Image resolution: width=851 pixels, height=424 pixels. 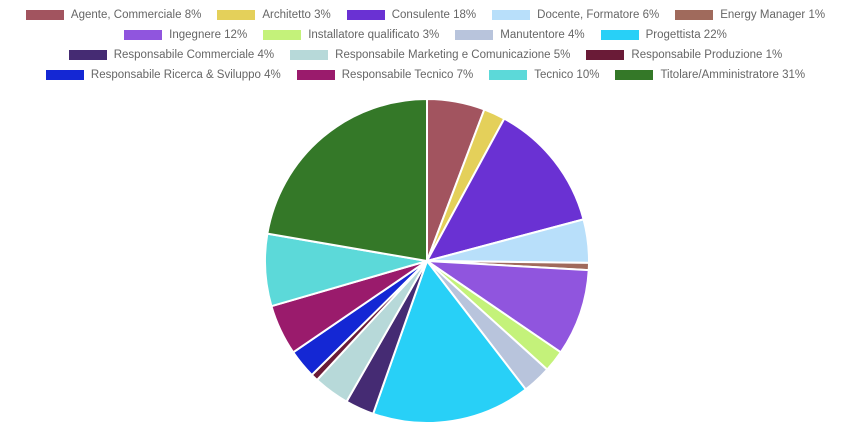 What do you see at coordinates (567, 75) in the screenshot?
I see `legend-label: Tecnico 10%` at bounding box center [567, 75].